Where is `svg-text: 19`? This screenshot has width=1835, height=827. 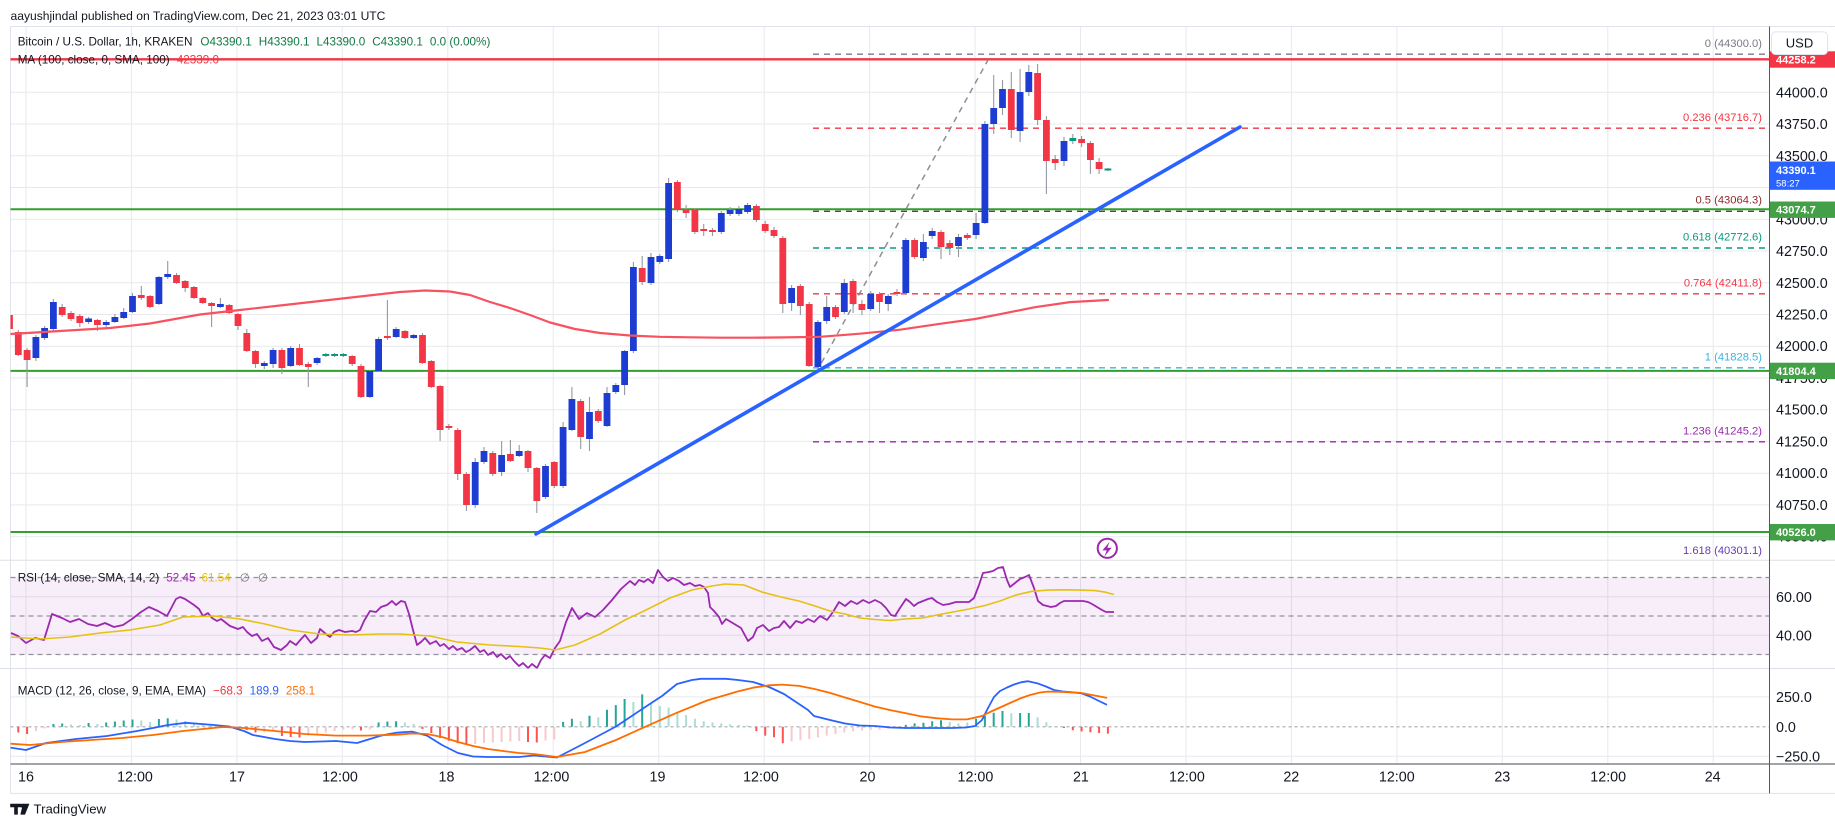 svg-text: 19 is located at coordinates (658, 778).